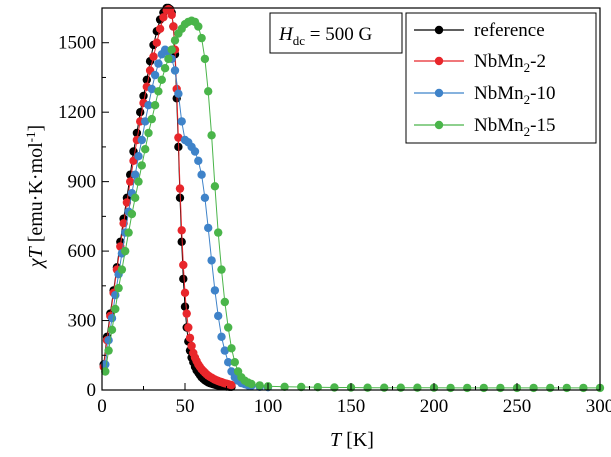 Image resolution: width=611 pixels, height=457 pixels. I want to click on legend-label-nbmn2-2: NbMn2-2, so click(510, 63).